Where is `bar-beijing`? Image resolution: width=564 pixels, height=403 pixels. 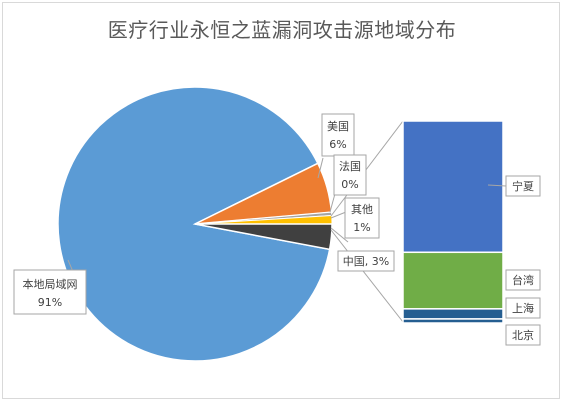 bar-beijing is located at coordinates (453, 321).